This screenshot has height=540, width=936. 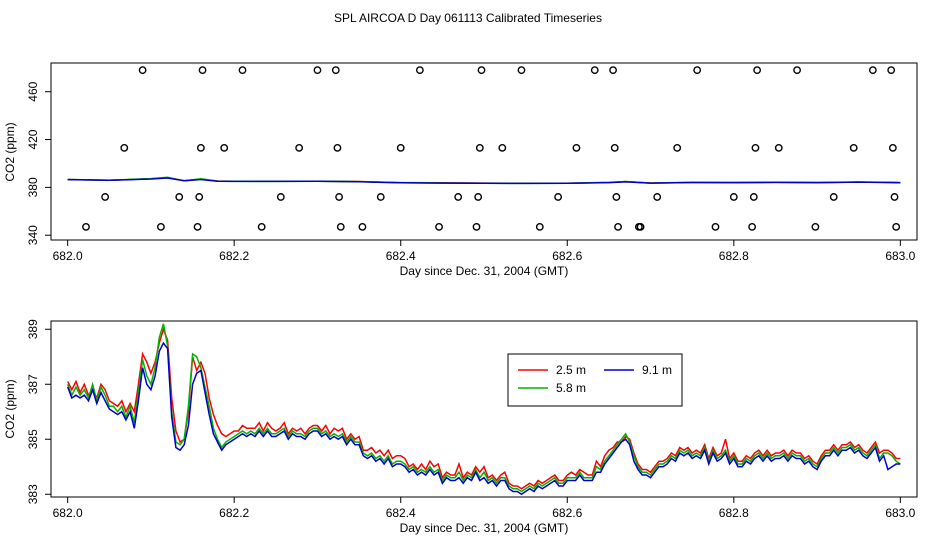 I want to click on legend-label: 5.8 m, so click(x=571, y=388).